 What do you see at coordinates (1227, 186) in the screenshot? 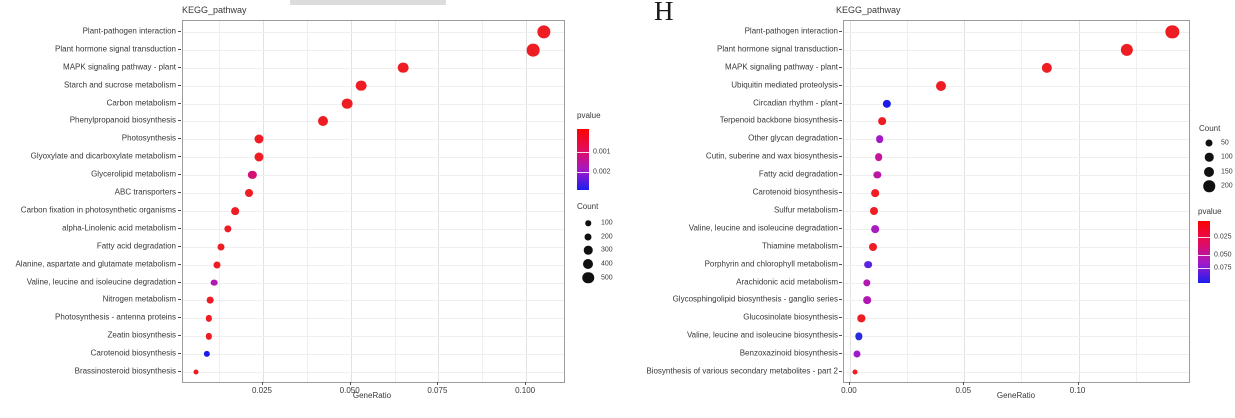
I see `count-legend-label: 200` at bounding box center [1227, 186].